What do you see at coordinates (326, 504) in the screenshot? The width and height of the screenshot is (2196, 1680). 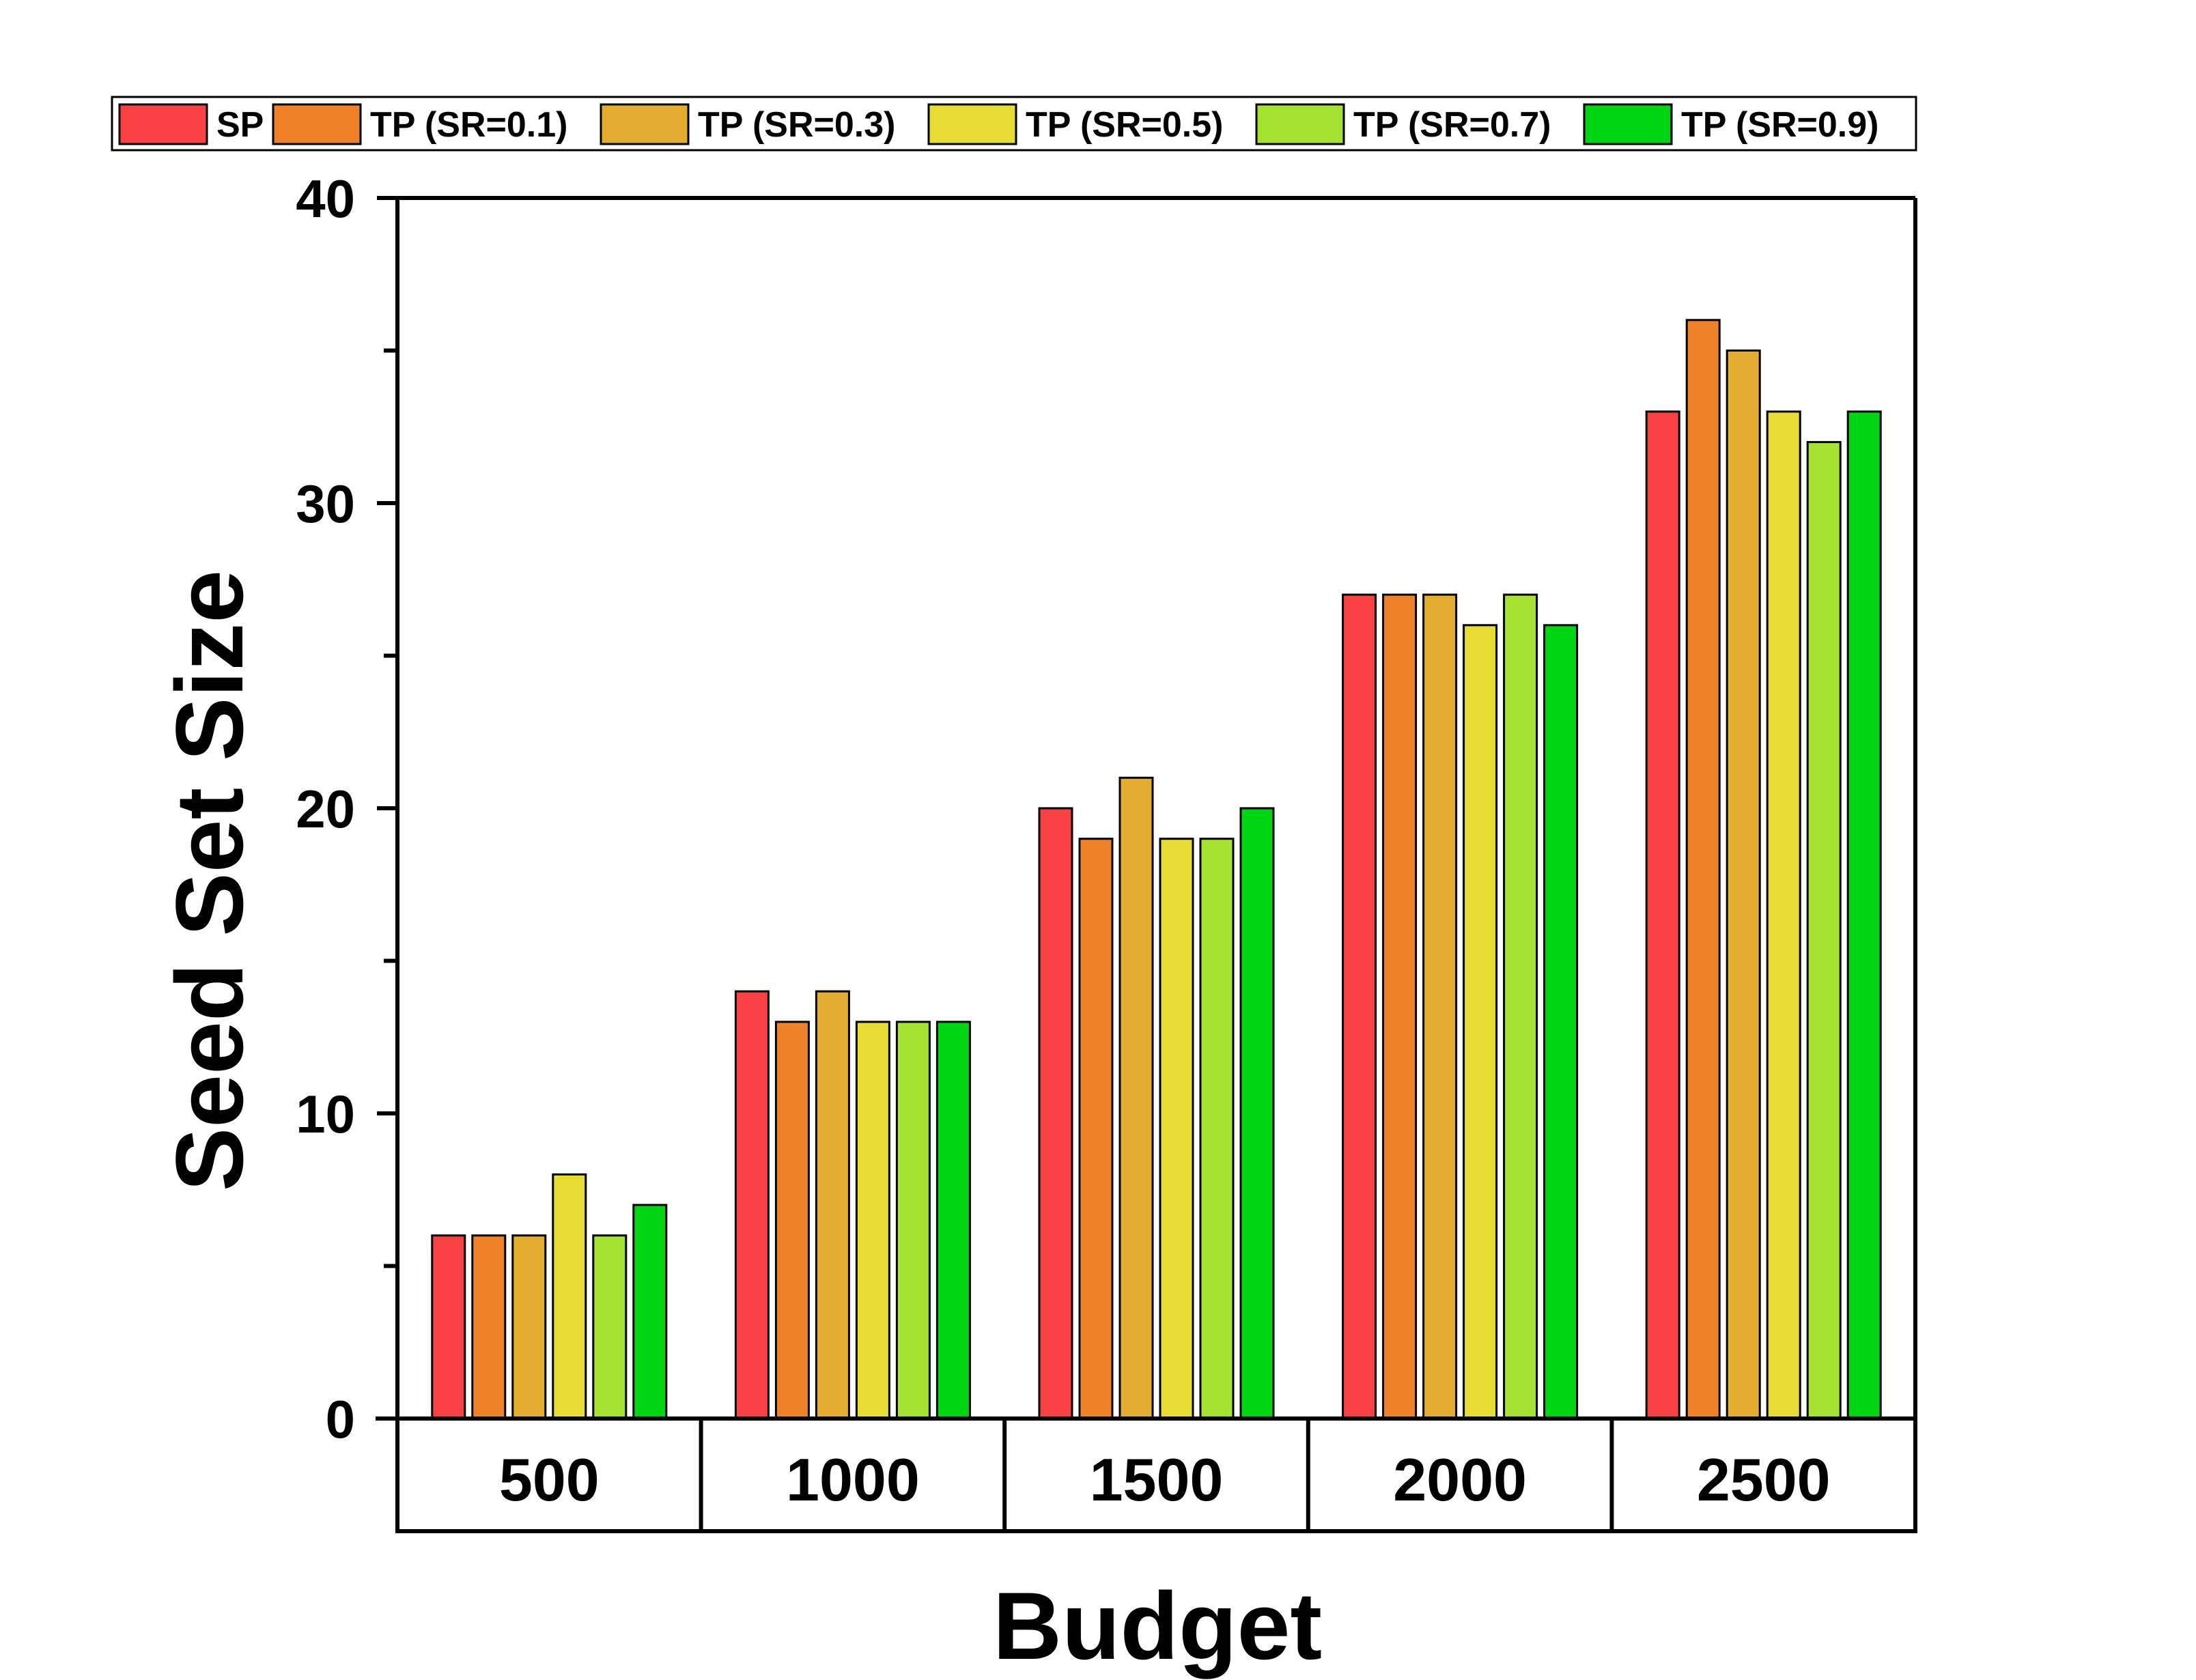 I see `y-tick-label-30: 30` at bounding box center [326, 504].